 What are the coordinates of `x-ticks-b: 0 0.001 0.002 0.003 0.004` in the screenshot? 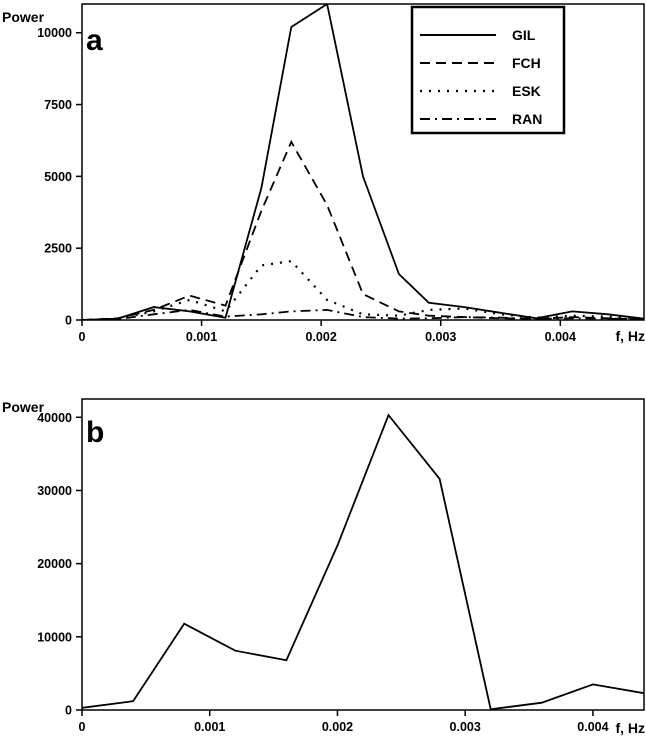 It's located at (344, 722).